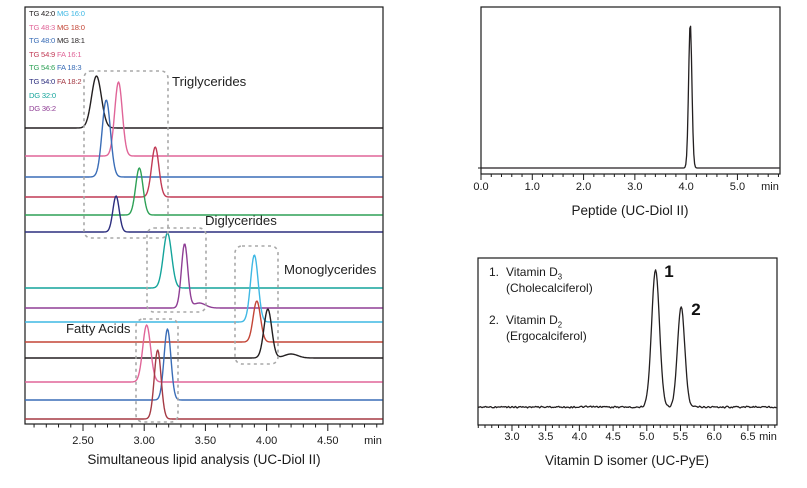 Image resolution: width=807 pixels, height=488 pixels. I want to click on trace-vitamin-d-isomers, so click(627, 339).